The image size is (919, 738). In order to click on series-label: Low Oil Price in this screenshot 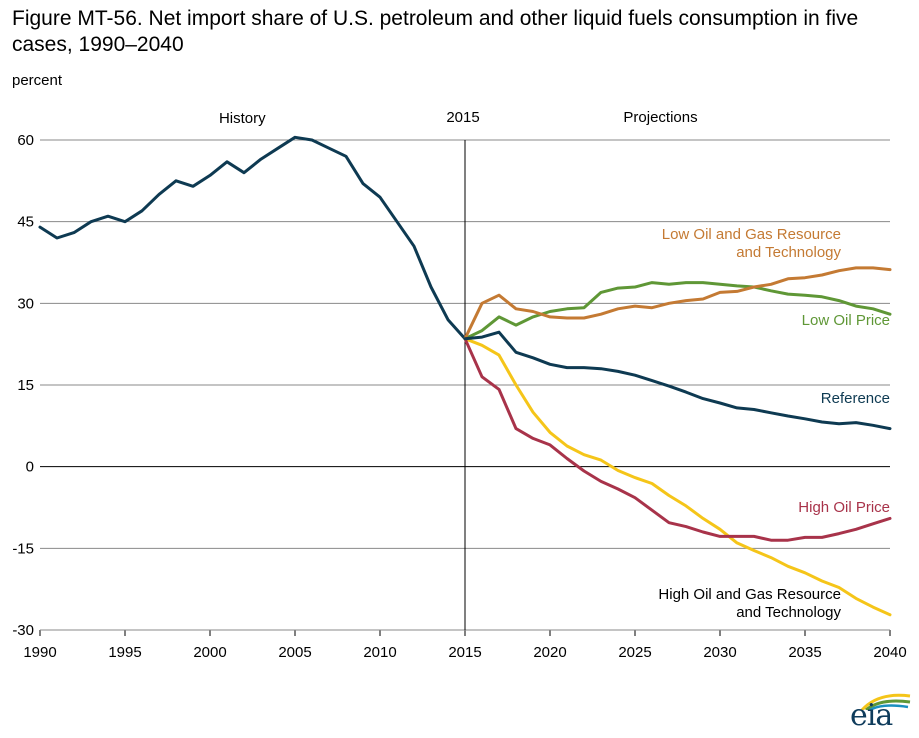, I will do `click(846, 320)`.